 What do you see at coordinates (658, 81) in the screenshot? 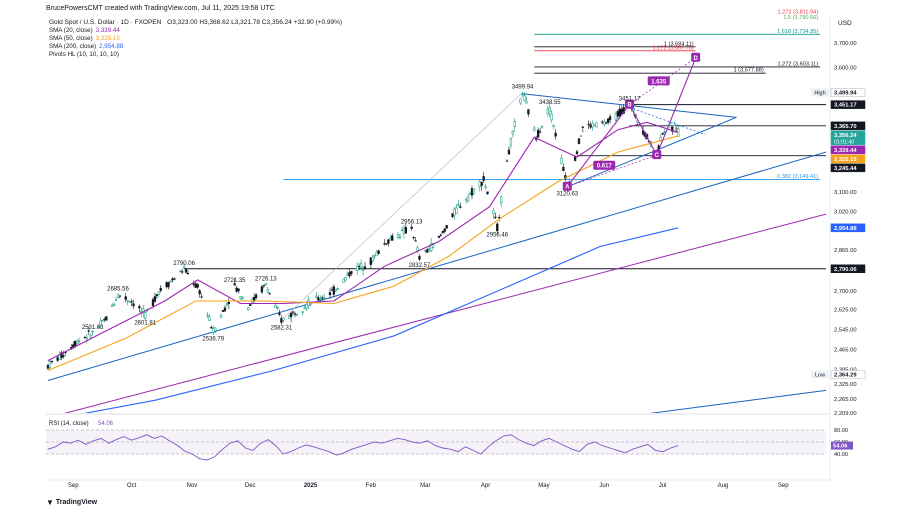
I see `ratio-label: 1.635` at bounding box center [658, 81].